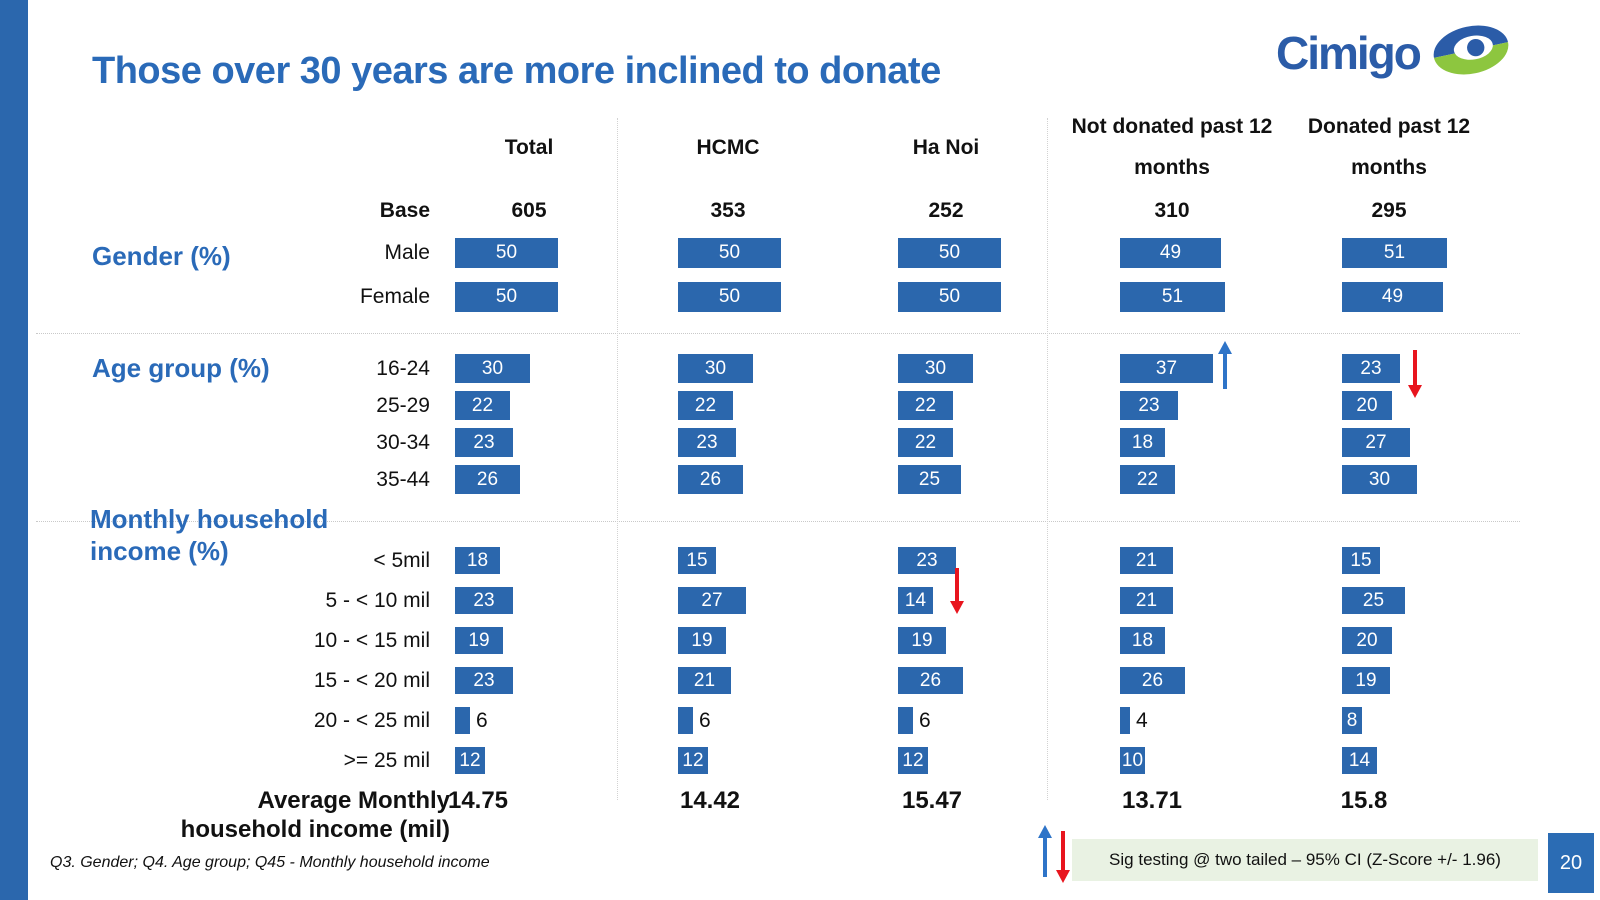 Image resolution: width=1600 pixels, height=900 pixels. What do you see at coordinates (946, 210) in the screenshot?
I see `base-hanoi: 252` at bounding box center [946, 210].